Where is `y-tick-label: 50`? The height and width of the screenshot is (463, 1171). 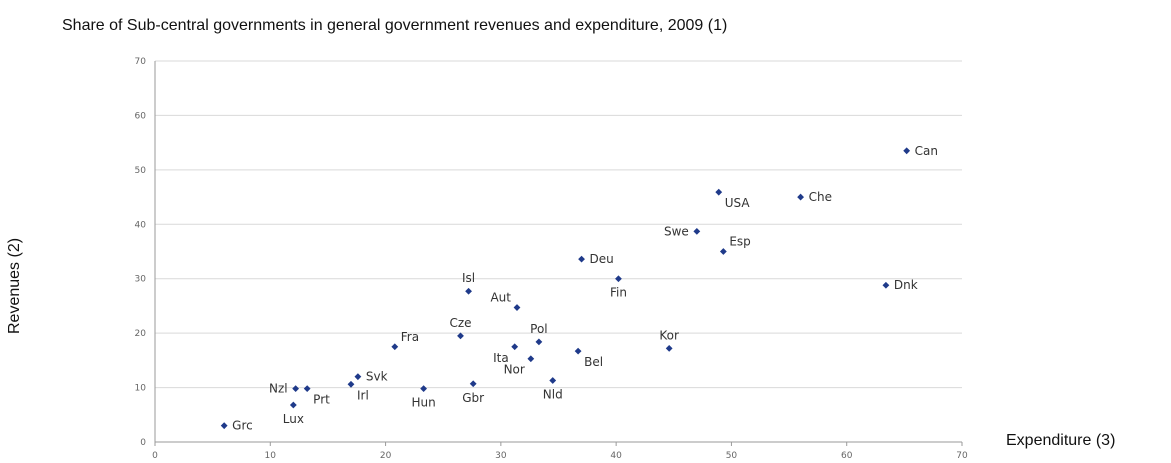 y-tick-label: 50 is located at coordinates (141, 171).